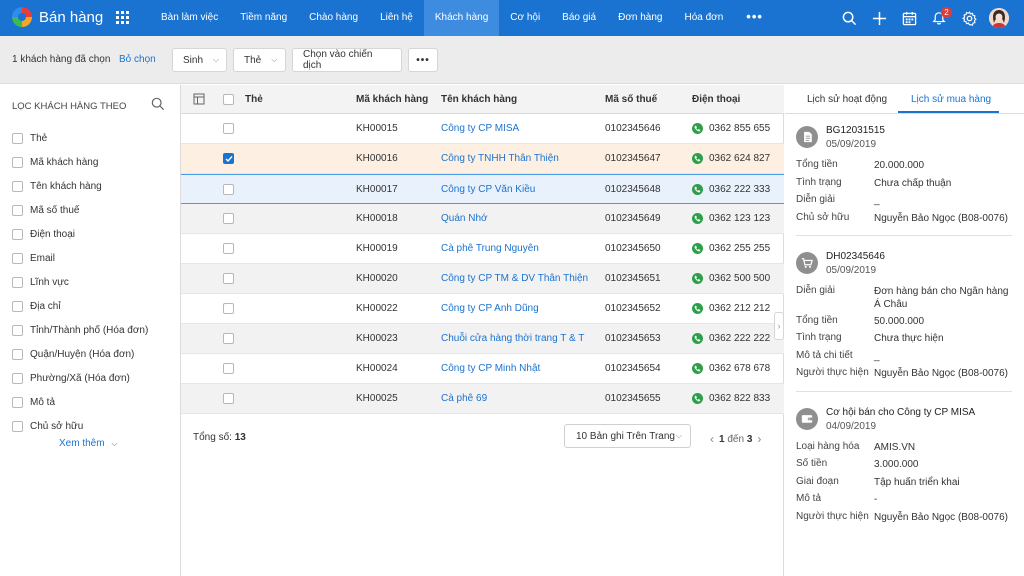  What do you see at coordinates (137, 59) in the screenshot?
I see `deselect-link: Bỏ chọn` at bounding box center [137, 59].